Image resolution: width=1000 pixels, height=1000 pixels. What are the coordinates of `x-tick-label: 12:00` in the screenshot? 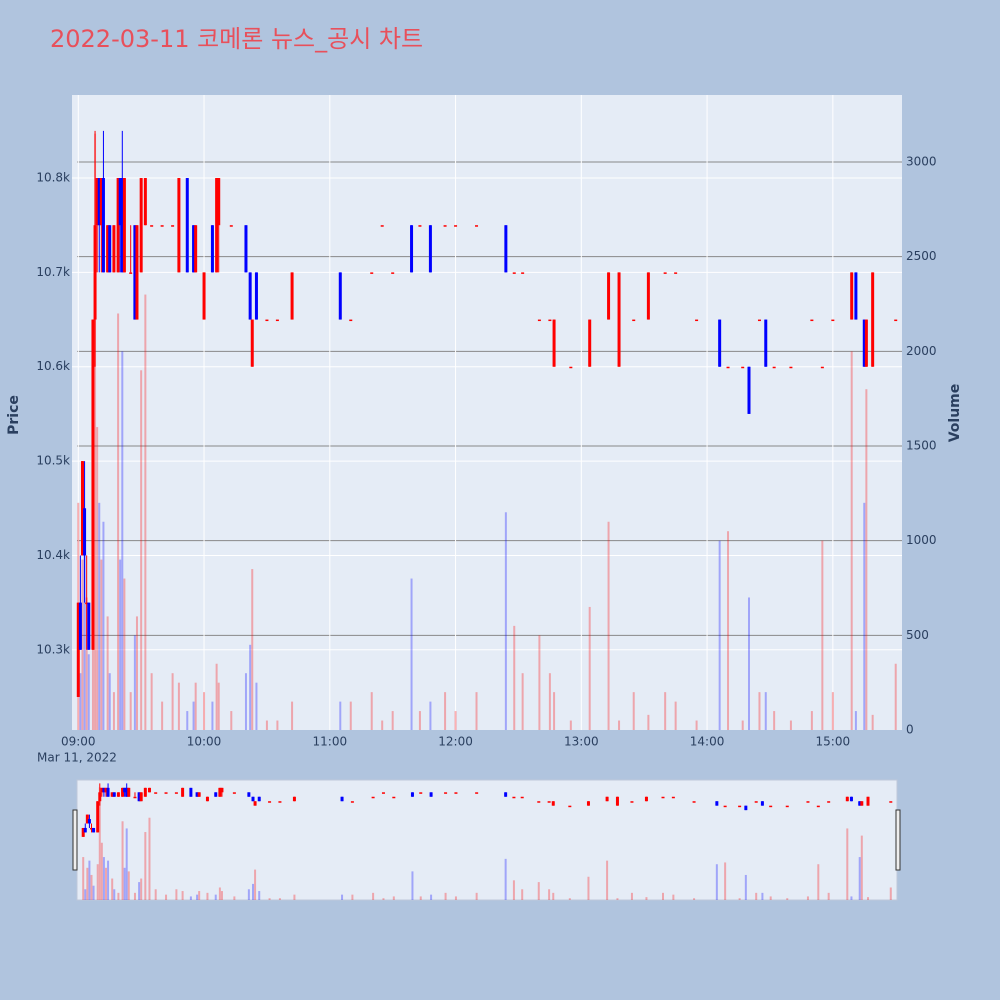 It's located at (455, 742).